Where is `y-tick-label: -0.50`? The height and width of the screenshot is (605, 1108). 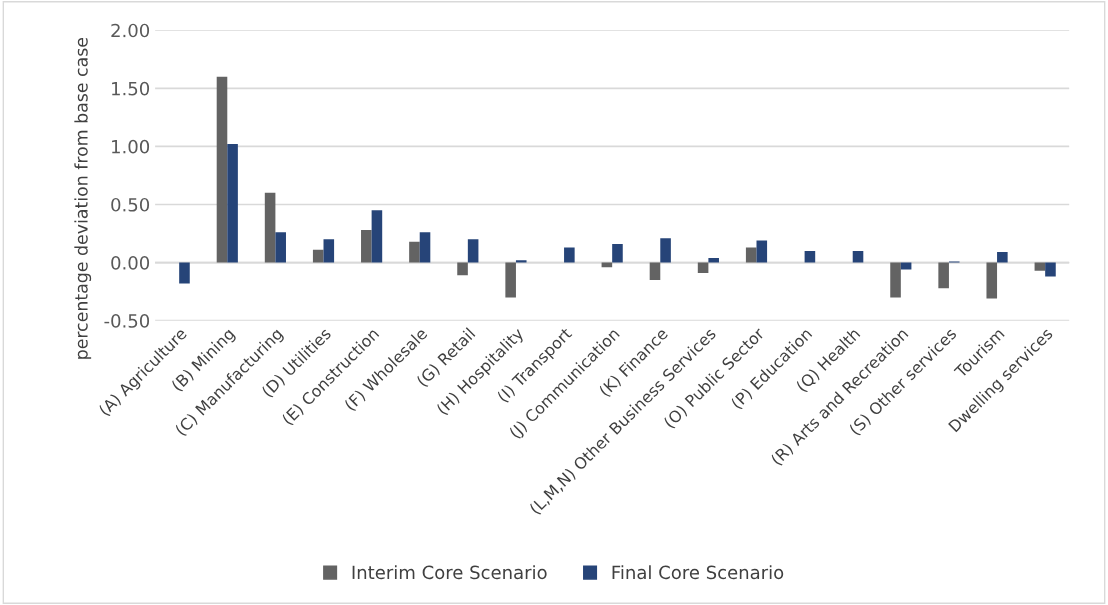 y-tick-label: -0.50 is located at coordinates (127, 321).